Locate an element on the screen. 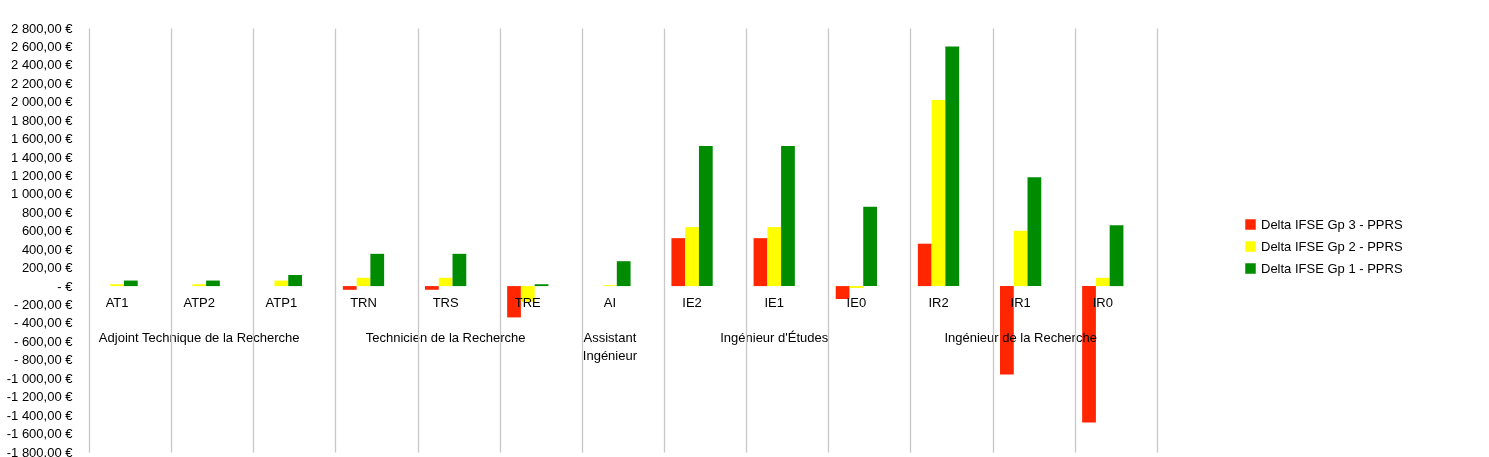  x-tick-label: AT1 is located at coordinates (117, 302).